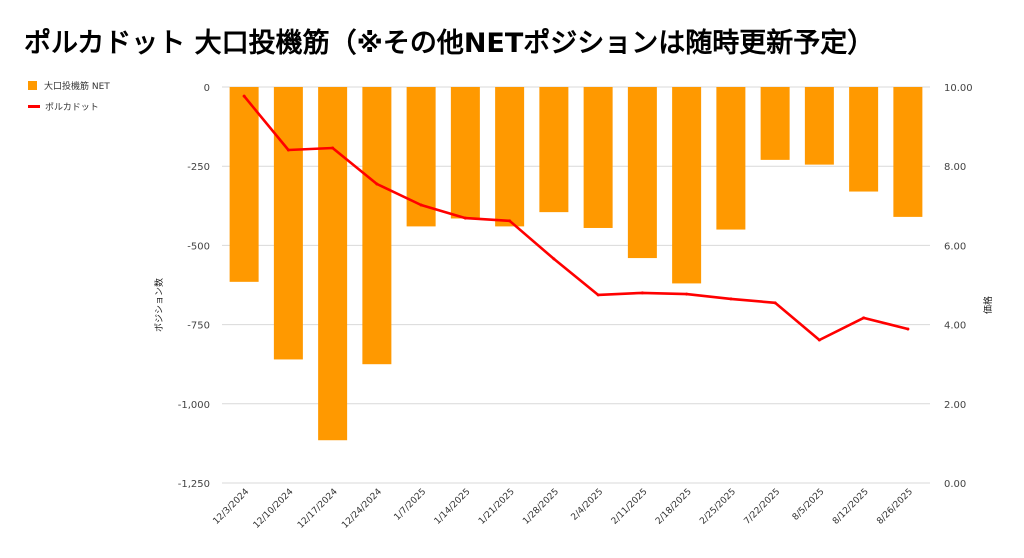  Describe the element at coordinates (411, 505) in the screenshot. I see `x-tick-label: 1/7/2025` at that location.